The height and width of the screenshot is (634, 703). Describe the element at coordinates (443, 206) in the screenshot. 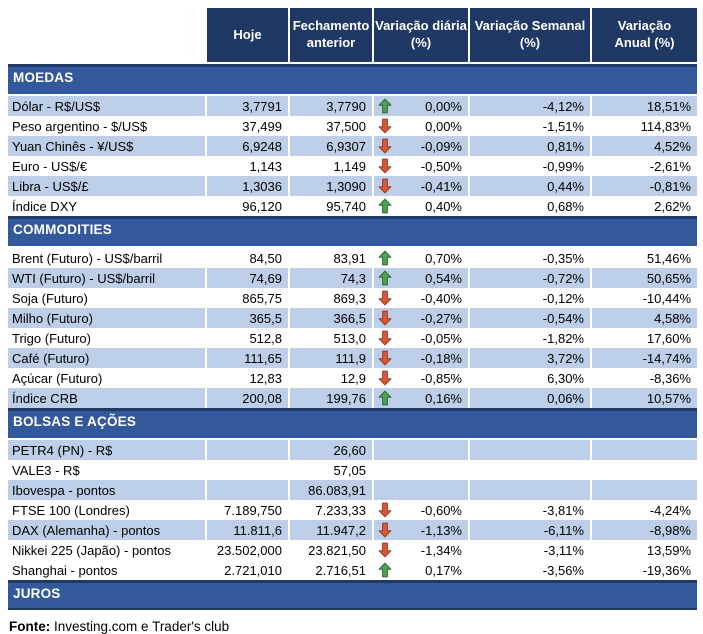

I see `cell-variacao-diaria-value: 0,40%` at that location.